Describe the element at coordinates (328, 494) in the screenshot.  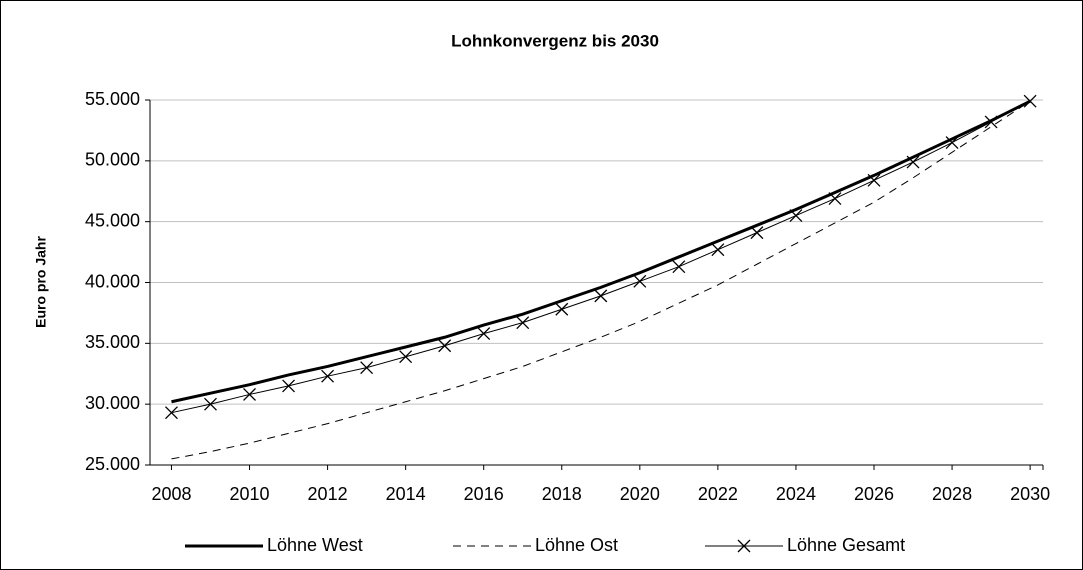
I see `x-tick-label: 2012` at that location.